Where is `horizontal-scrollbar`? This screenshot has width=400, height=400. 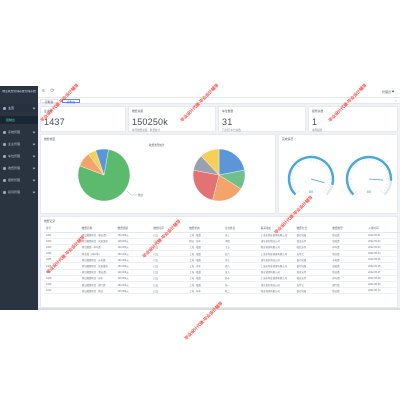 horizontal-scrollbar is located at coordinates (219, 309).